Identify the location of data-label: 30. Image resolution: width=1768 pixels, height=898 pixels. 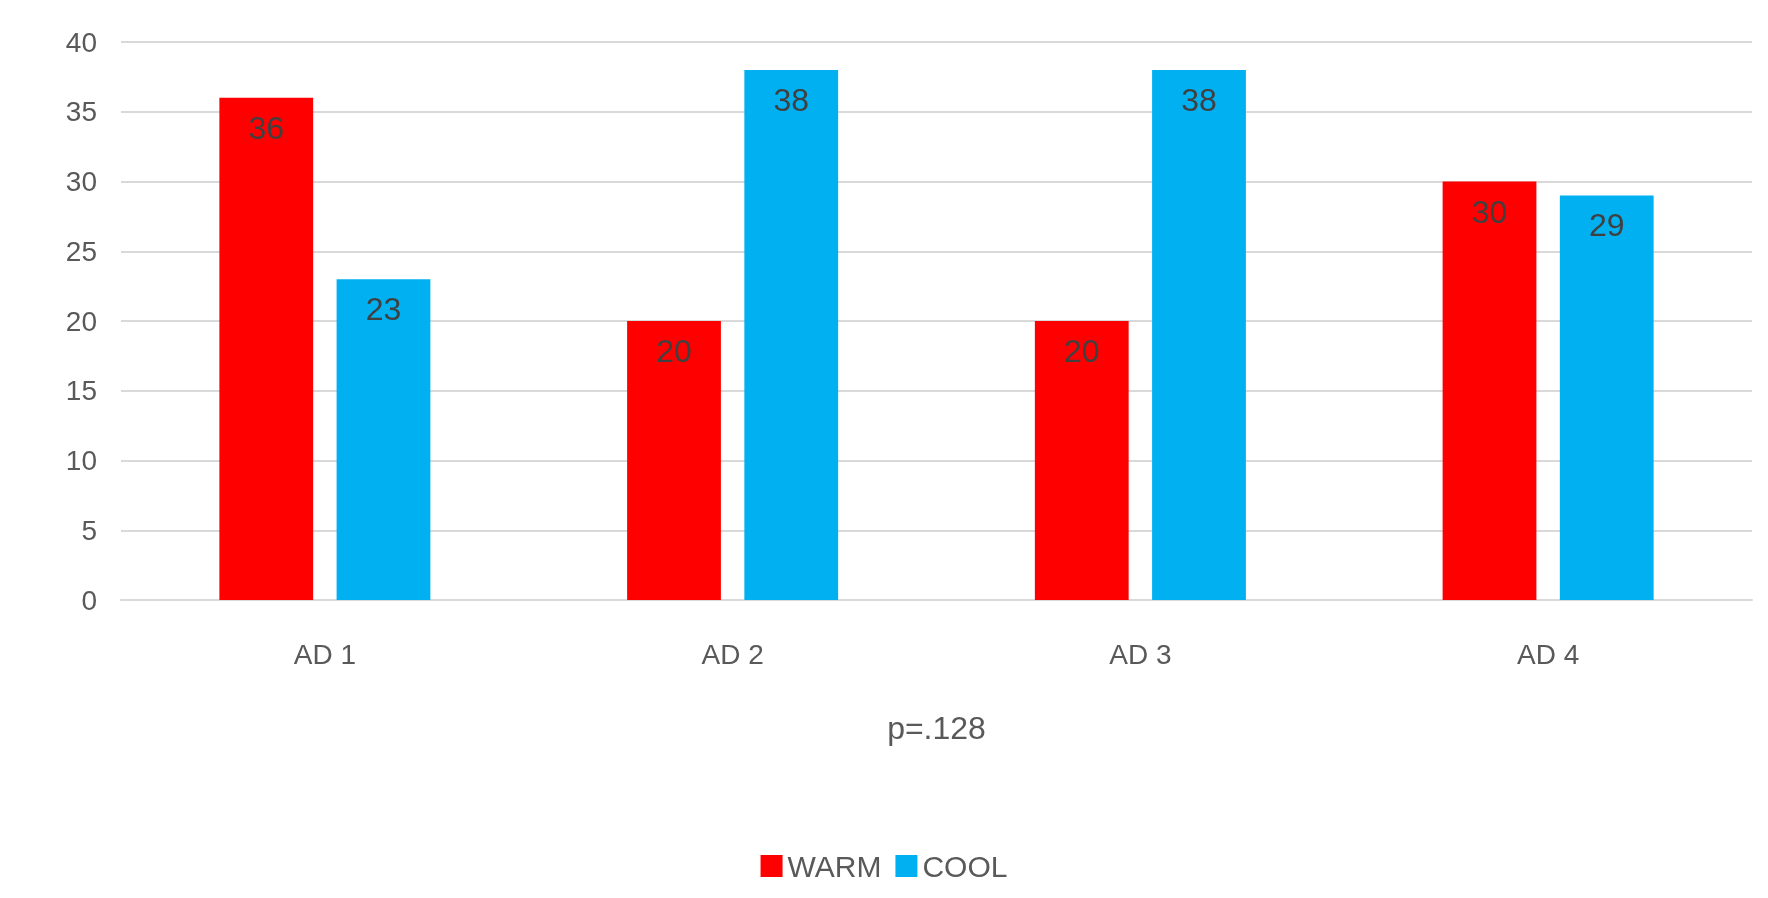
(1489, 211).